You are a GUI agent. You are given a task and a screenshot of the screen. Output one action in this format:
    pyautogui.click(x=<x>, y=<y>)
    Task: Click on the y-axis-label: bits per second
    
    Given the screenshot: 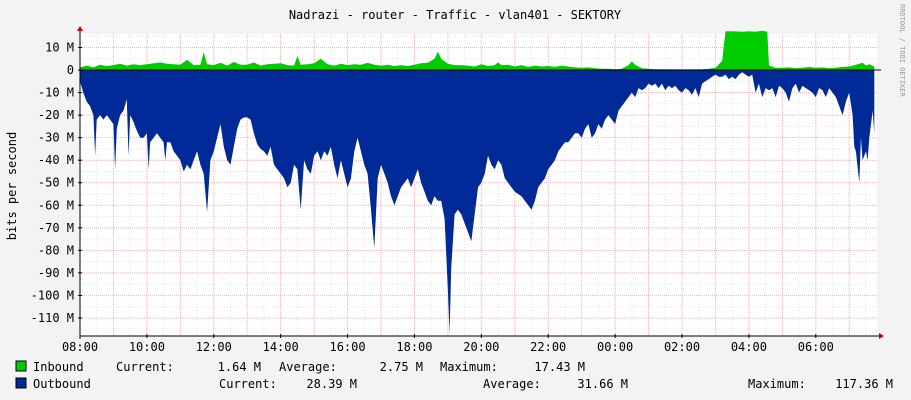 What is the action you would take?
    pyautogui.click(x=12, y=186)
    